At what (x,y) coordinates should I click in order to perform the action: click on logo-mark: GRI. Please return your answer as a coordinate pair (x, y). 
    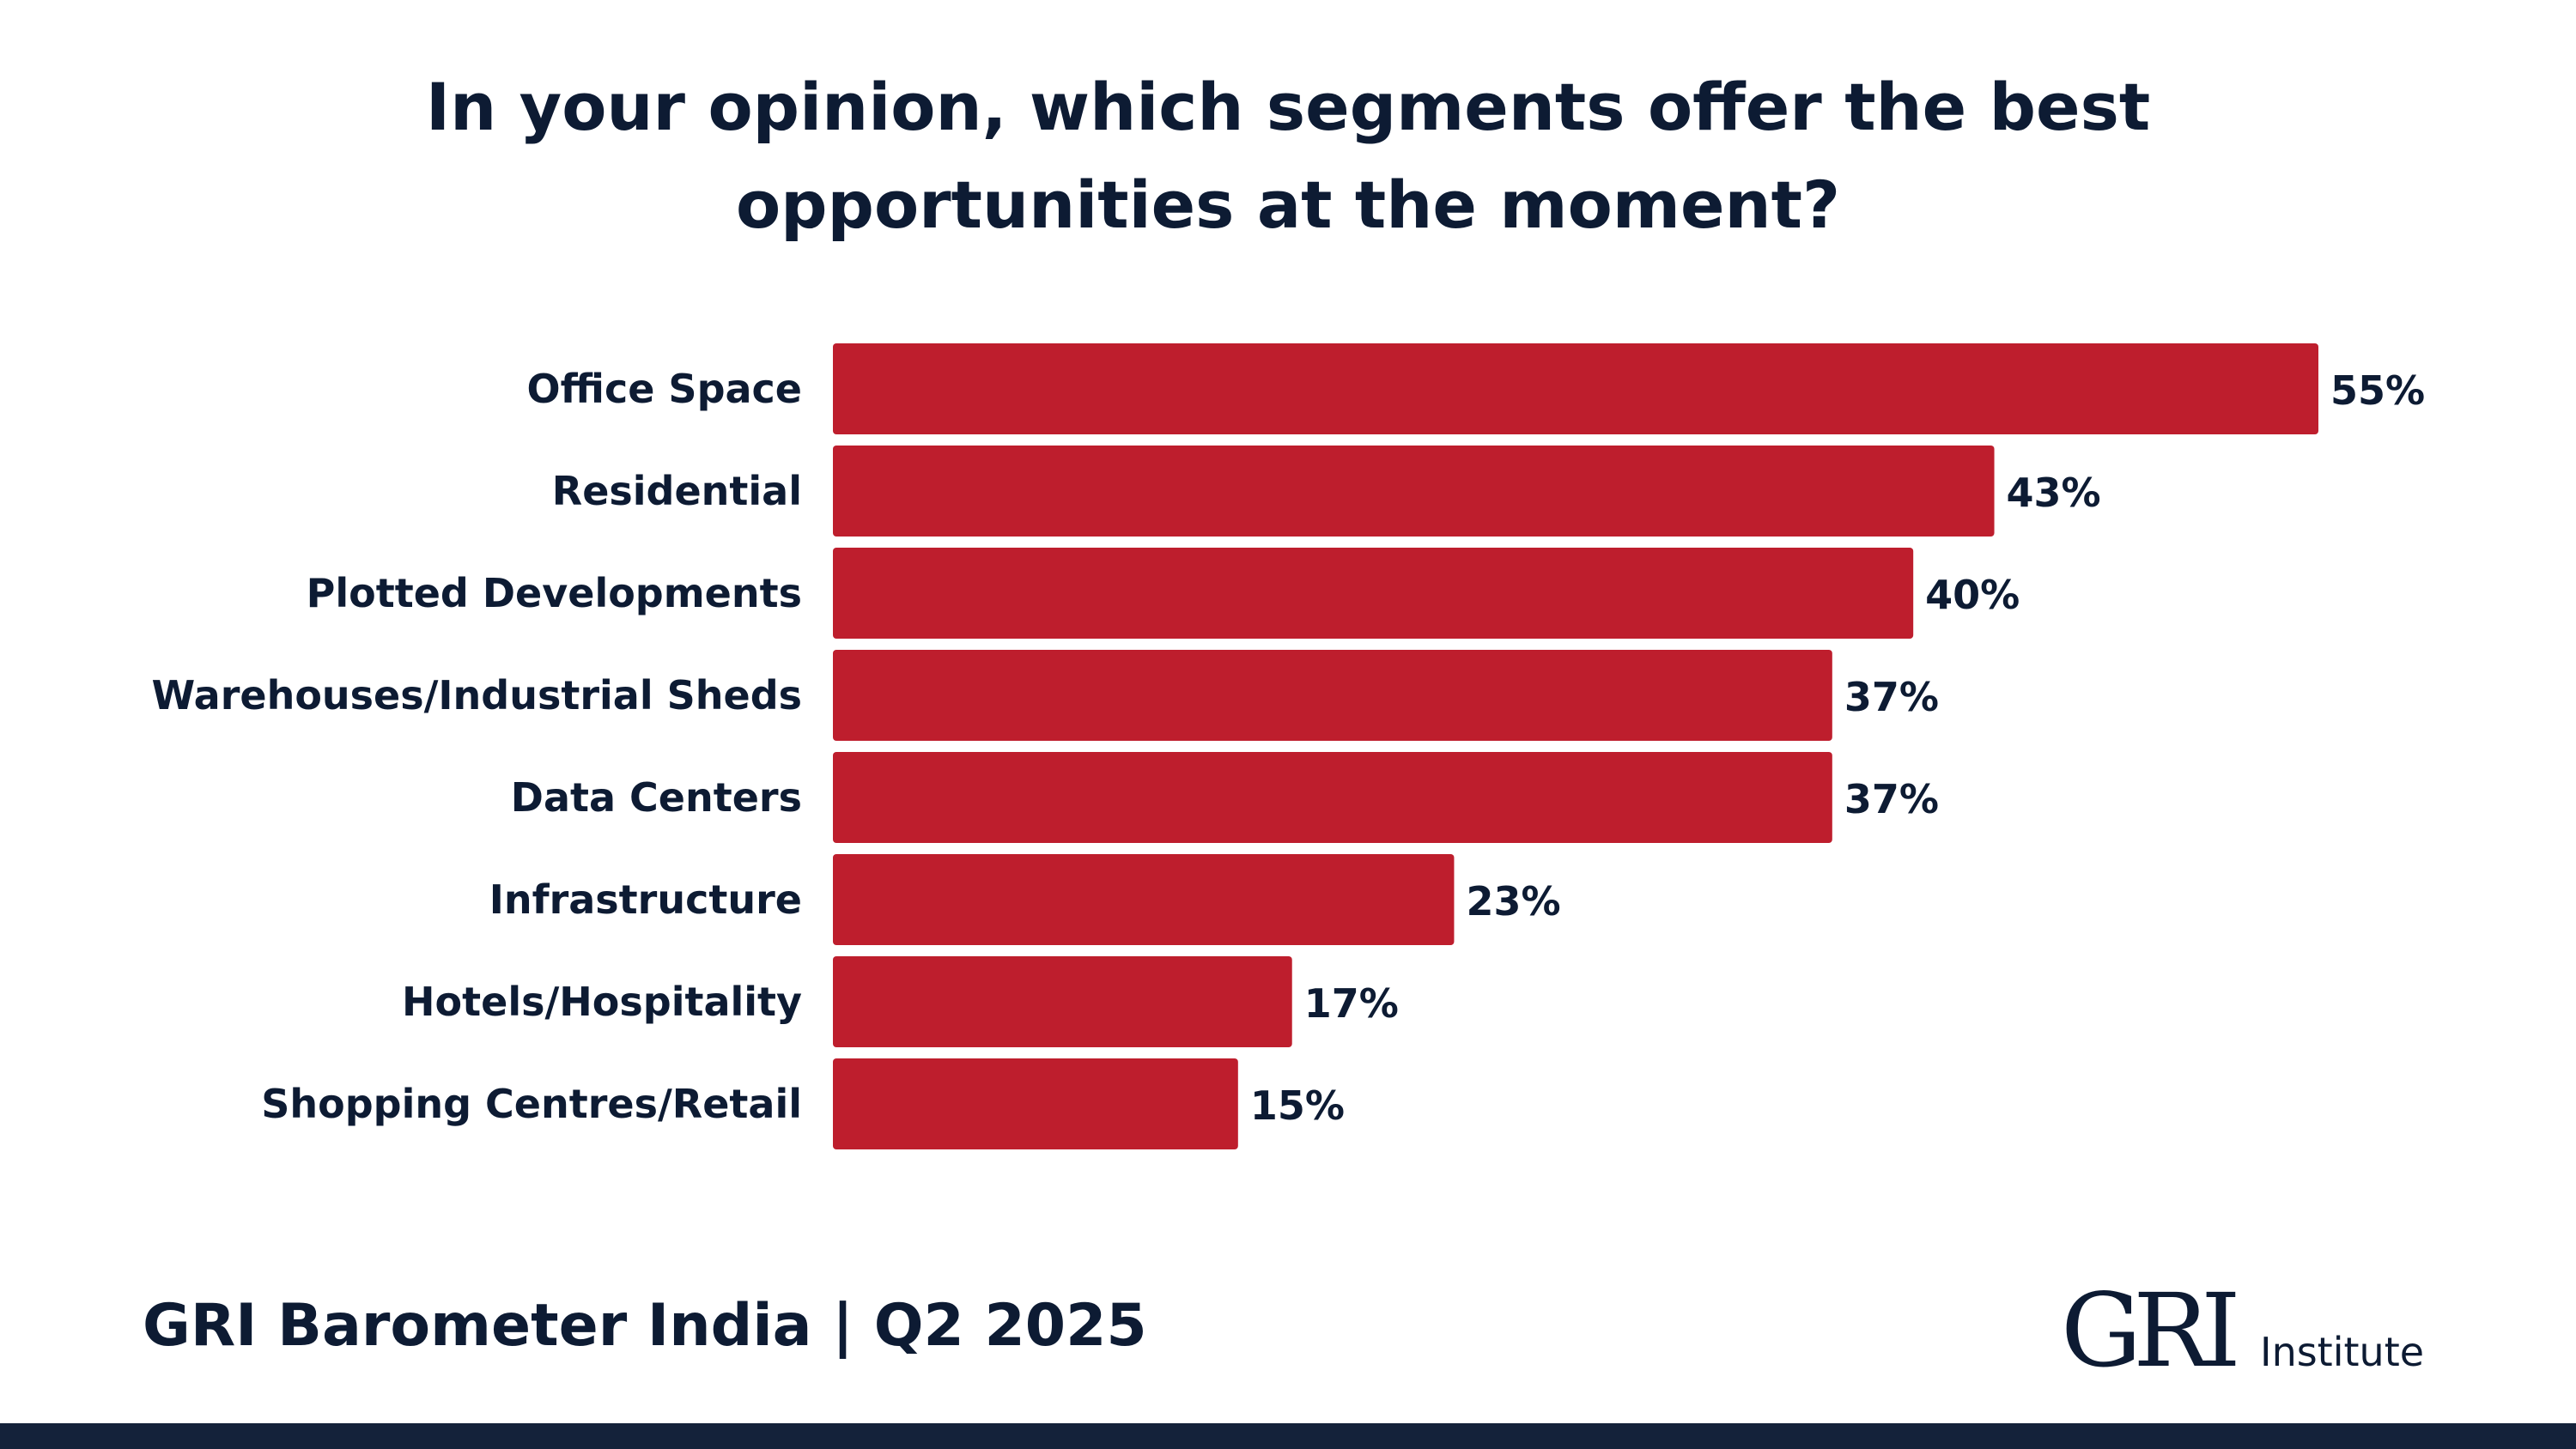
    Looking at the image, I should click on (2151, 1330).